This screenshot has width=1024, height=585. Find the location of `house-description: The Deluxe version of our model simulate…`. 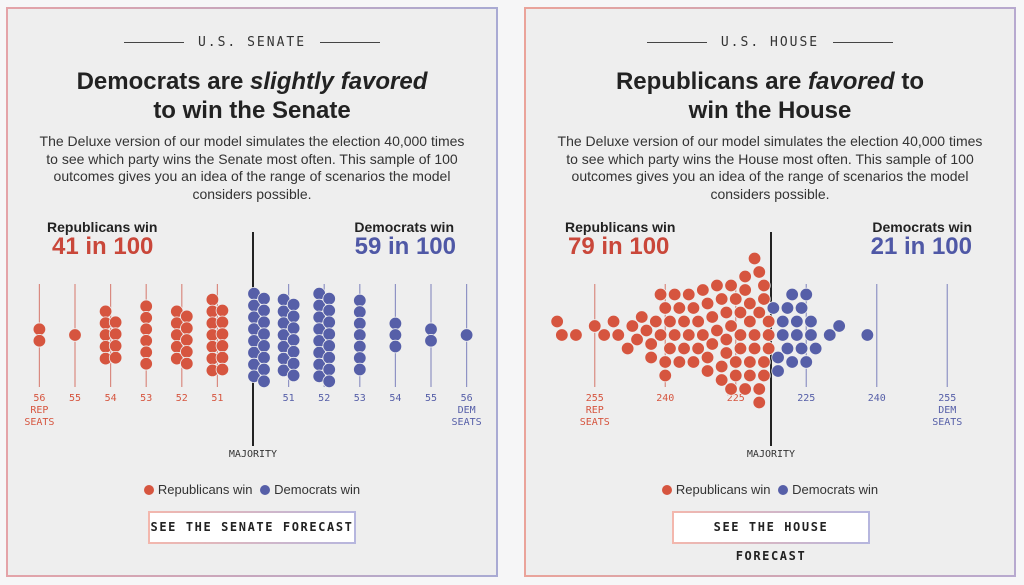

house-description: The Deluxe version of our model simulate… is located at coordinates (770, 167).